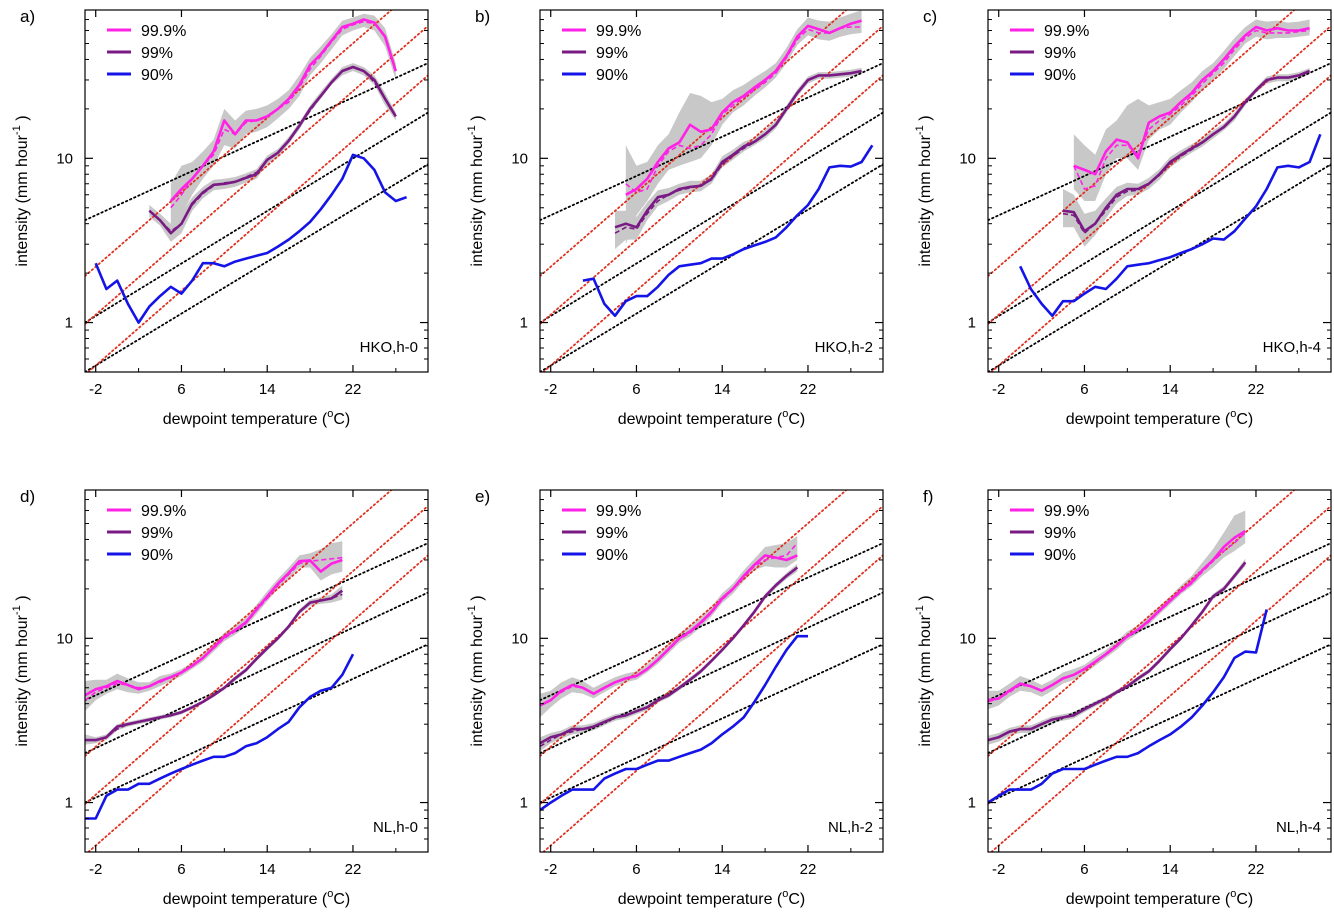 The height and width of the screenshot is (918, 1334). I want to click on panel-letter: d), so click(27, 496).